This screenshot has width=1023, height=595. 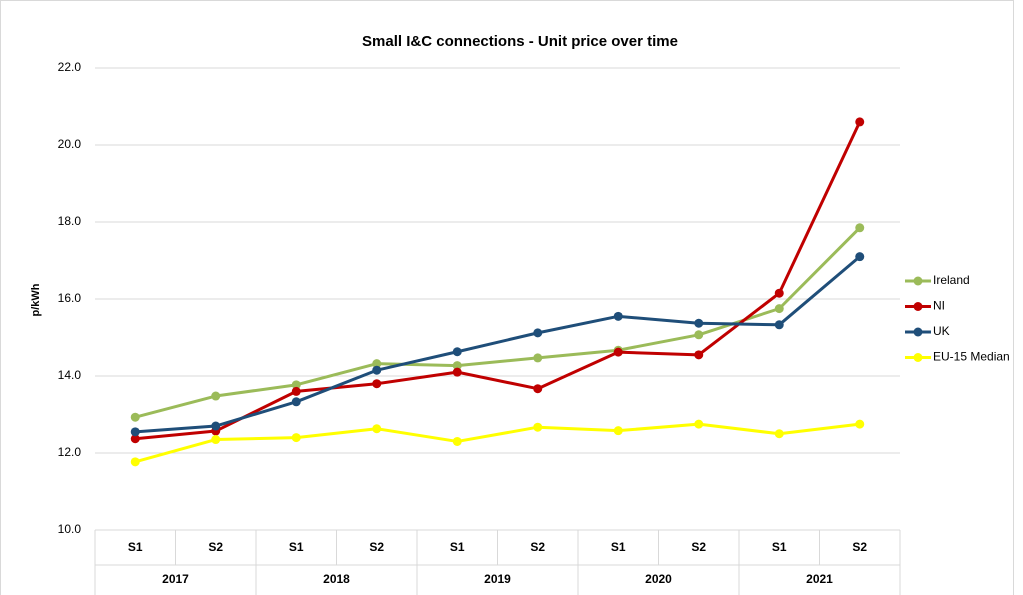 What do you see at coordinates (70, 67) in the screenshot?
I see `y-tick-label: 22.0` at bounding box center [70, 67].